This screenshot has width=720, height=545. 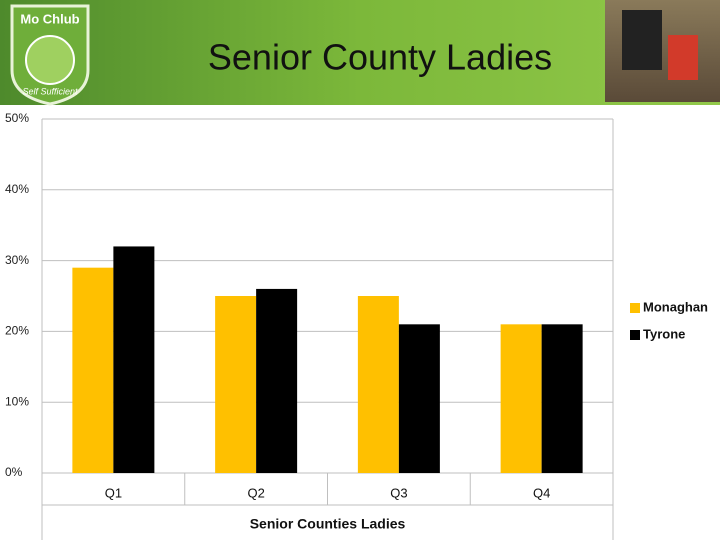 What do you see at coordinates (113, 492) in the screenshot?
I see `x-tick-label: Q1` at bounding box center [113, 492].